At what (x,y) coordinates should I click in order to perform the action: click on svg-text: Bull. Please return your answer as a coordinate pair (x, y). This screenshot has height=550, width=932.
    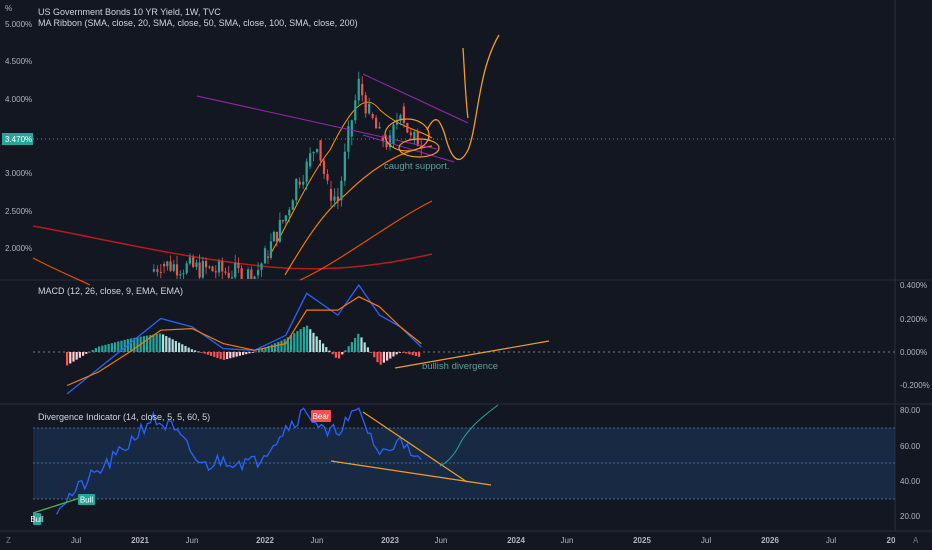
    Looking at the image, I should click on (37, 519).